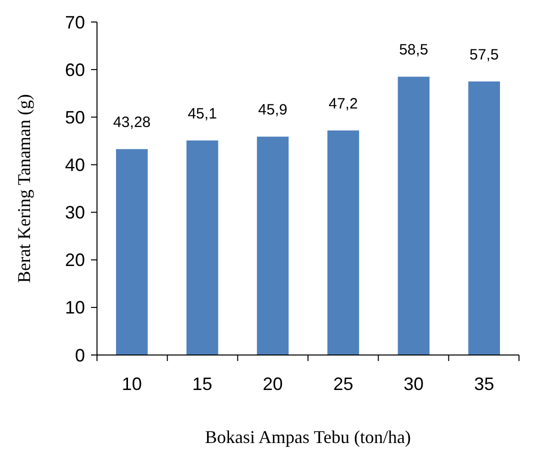 This screenshot has height=455, width=539. I want to click on data-label: 43,28, so click(132, 123).